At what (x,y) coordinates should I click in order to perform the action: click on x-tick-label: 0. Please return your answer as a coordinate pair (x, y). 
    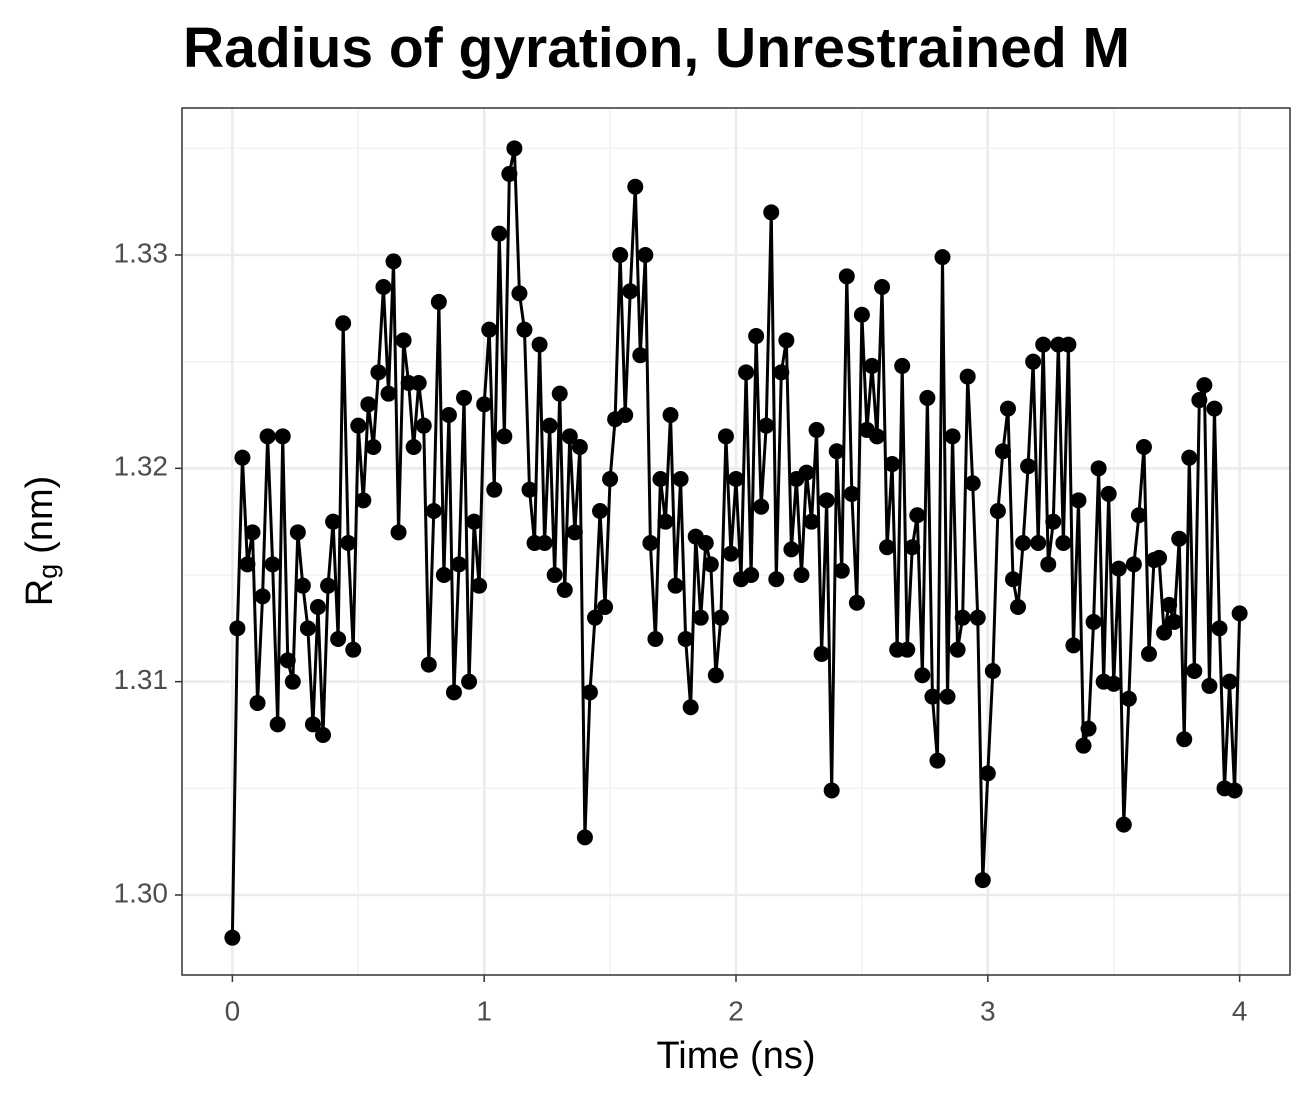
    Looking at the image, I should click on (233, 1010).